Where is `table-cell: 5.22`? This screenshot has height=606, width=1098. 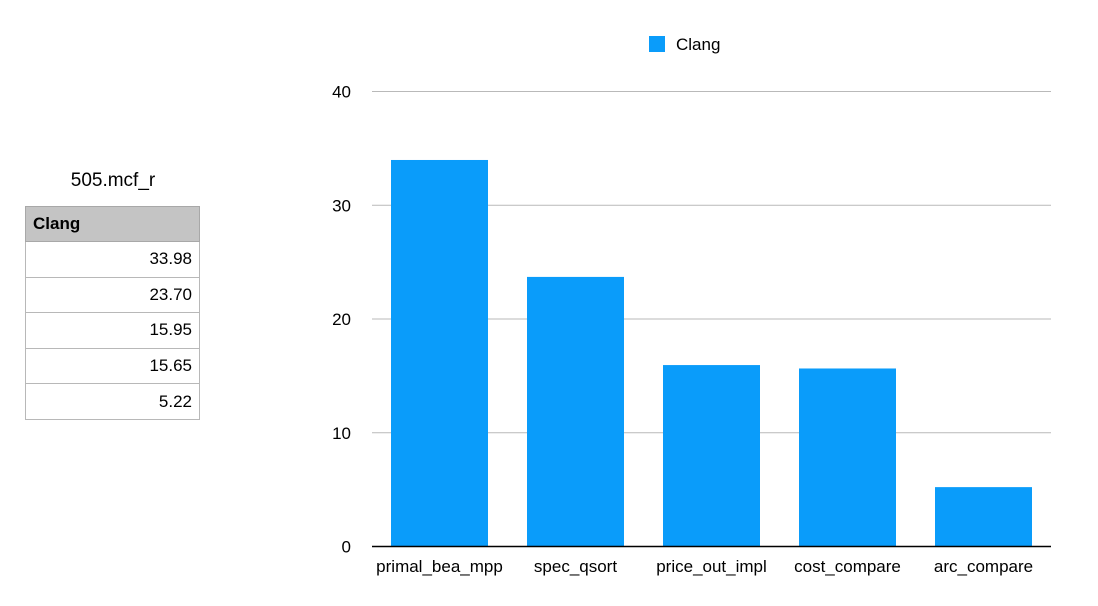
table-cell: 5.22 is located at coordinates (112, 401).